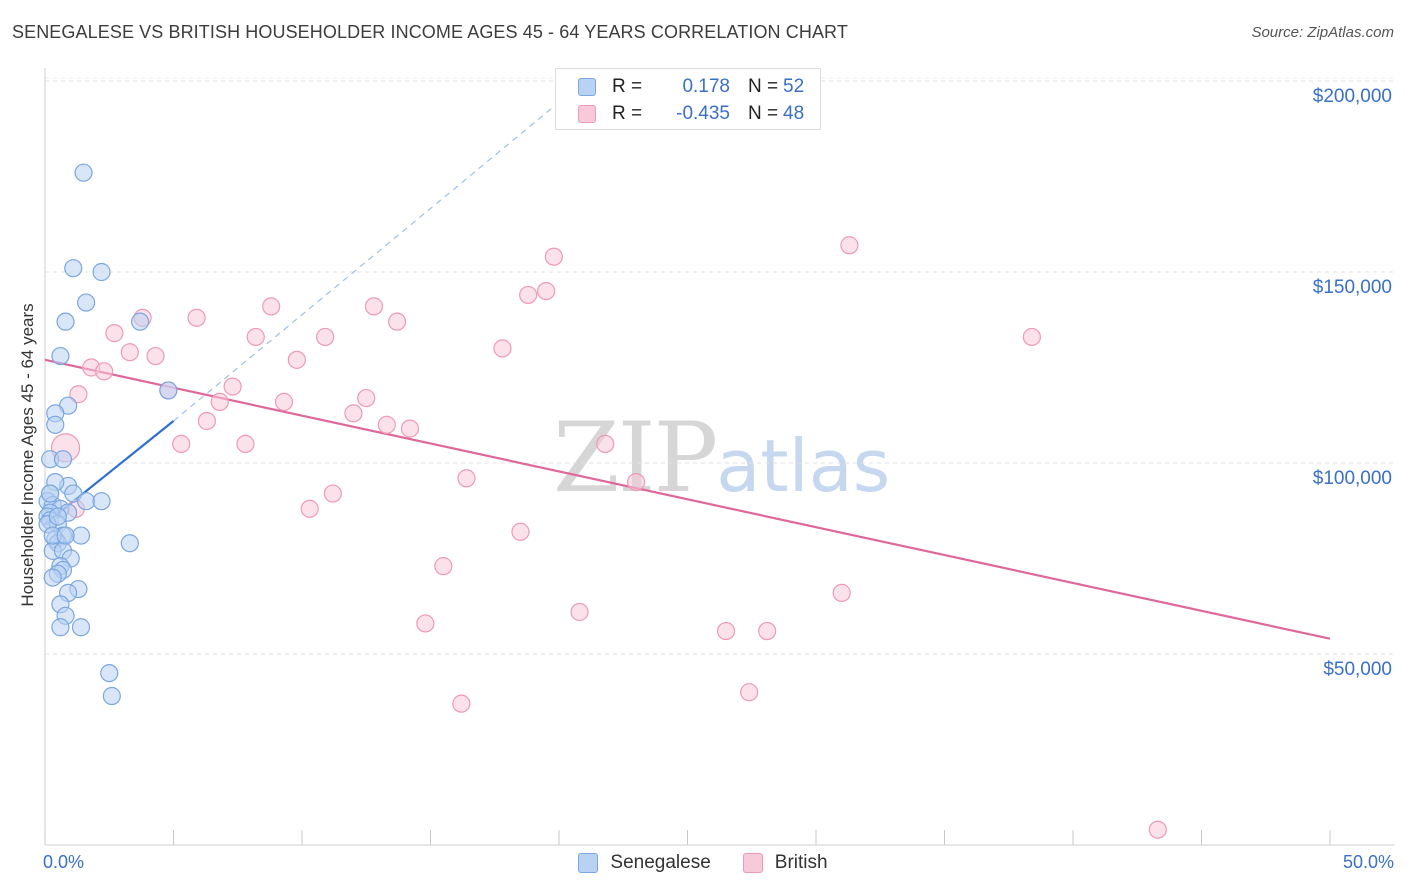 The width and height of the screenshot is (1406, 892). I want to click on legend-label-senegalese: Senegalese, so click(660, 862).